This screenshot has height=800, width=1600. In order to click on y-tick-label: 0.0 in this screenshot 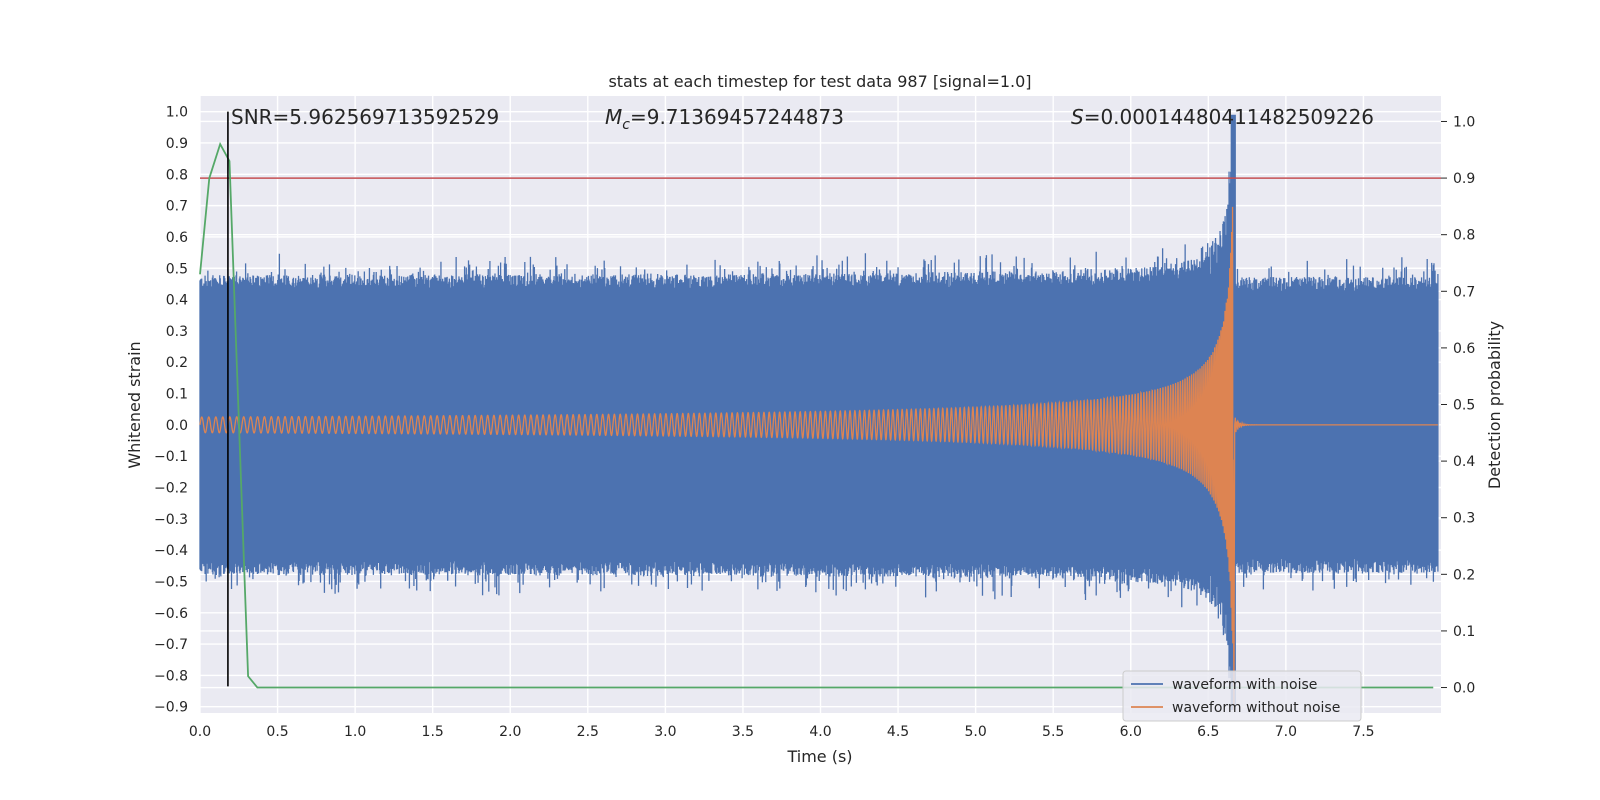, I will do `click(177, 426)`.